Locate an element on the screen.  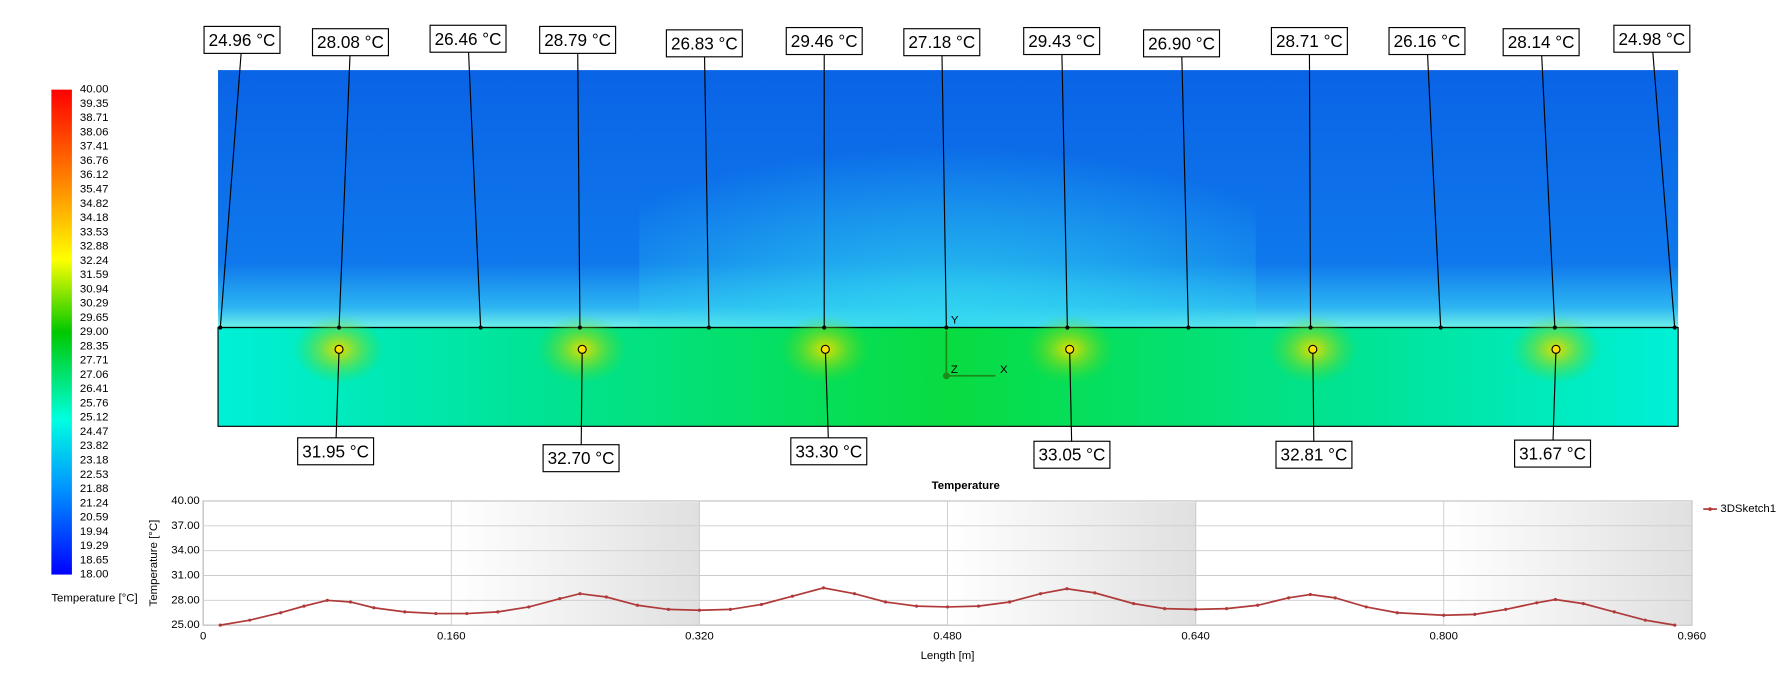
colorbar-label: 25.76 is located at coordinates (94, 403).